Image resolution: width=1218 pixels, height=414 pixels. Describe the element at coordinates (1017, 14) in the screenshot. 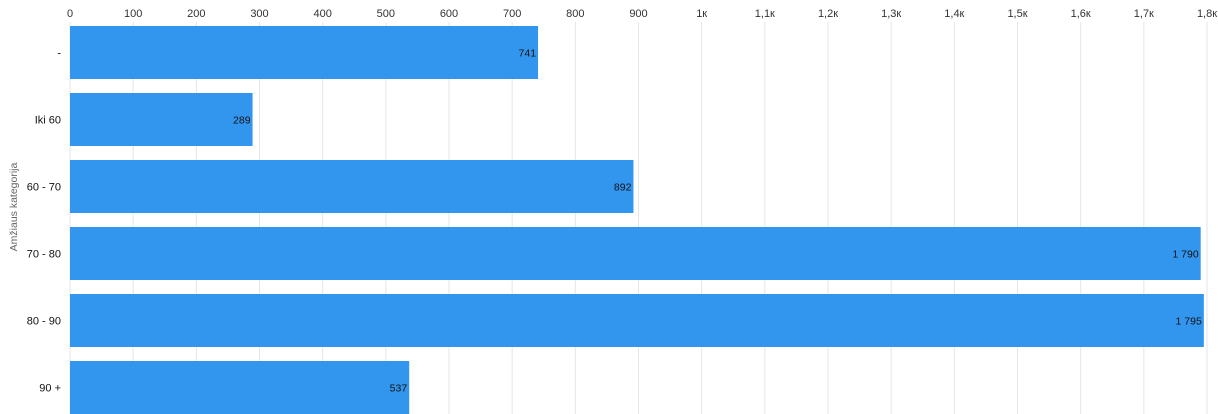

I see `x-tick-label: 1,5к` at that location.